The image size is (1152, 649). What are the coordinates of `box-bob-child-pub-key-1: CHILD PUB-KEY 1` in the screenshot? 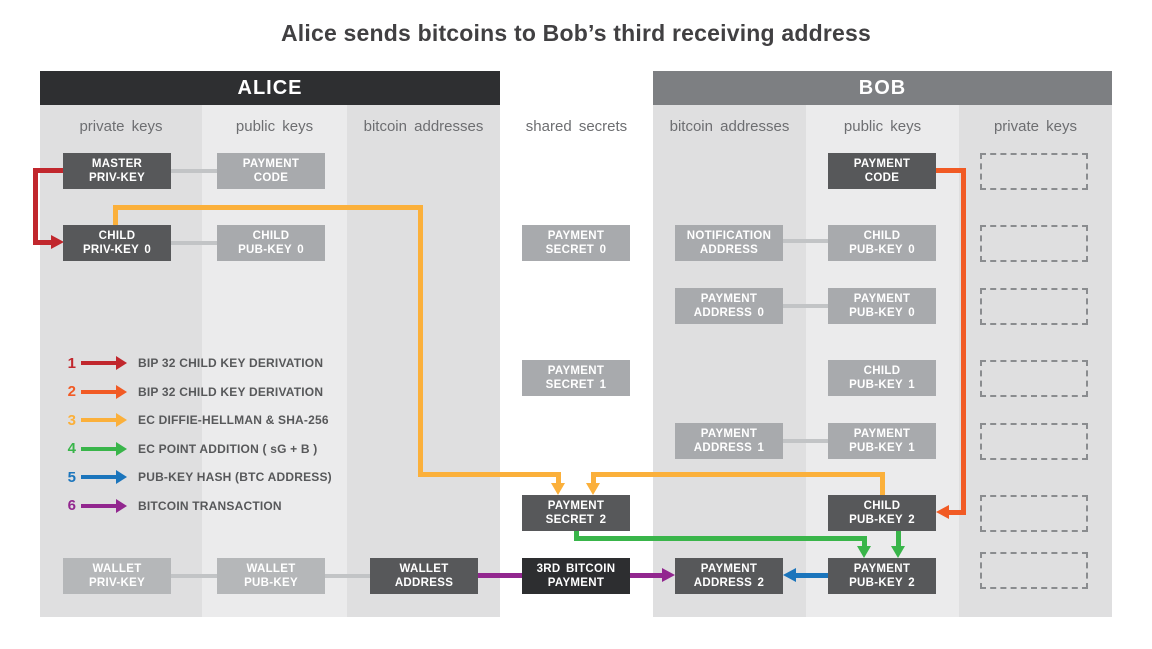 It's located at (882, 378).